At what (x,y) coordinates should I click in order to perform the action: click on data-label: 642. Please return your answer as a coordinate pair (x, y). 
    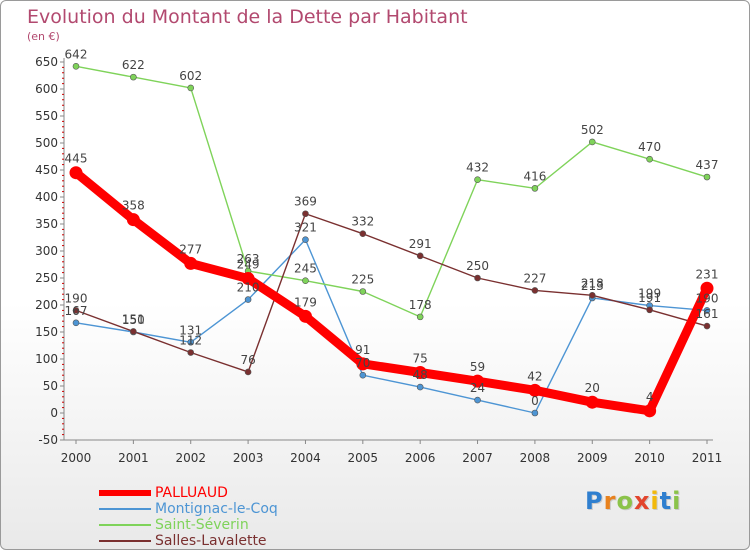
    Looking at the image, I should click on (76, 54).